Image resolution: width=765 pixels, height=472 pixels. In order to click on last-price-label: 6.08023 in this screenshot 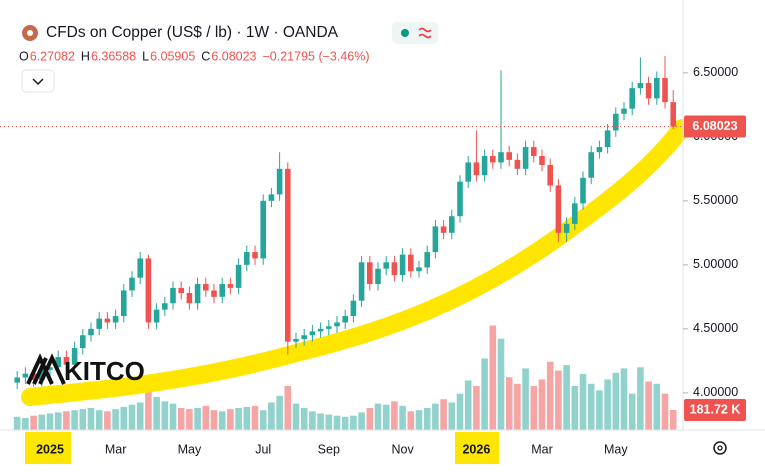, I will do `click(714, 126)`.